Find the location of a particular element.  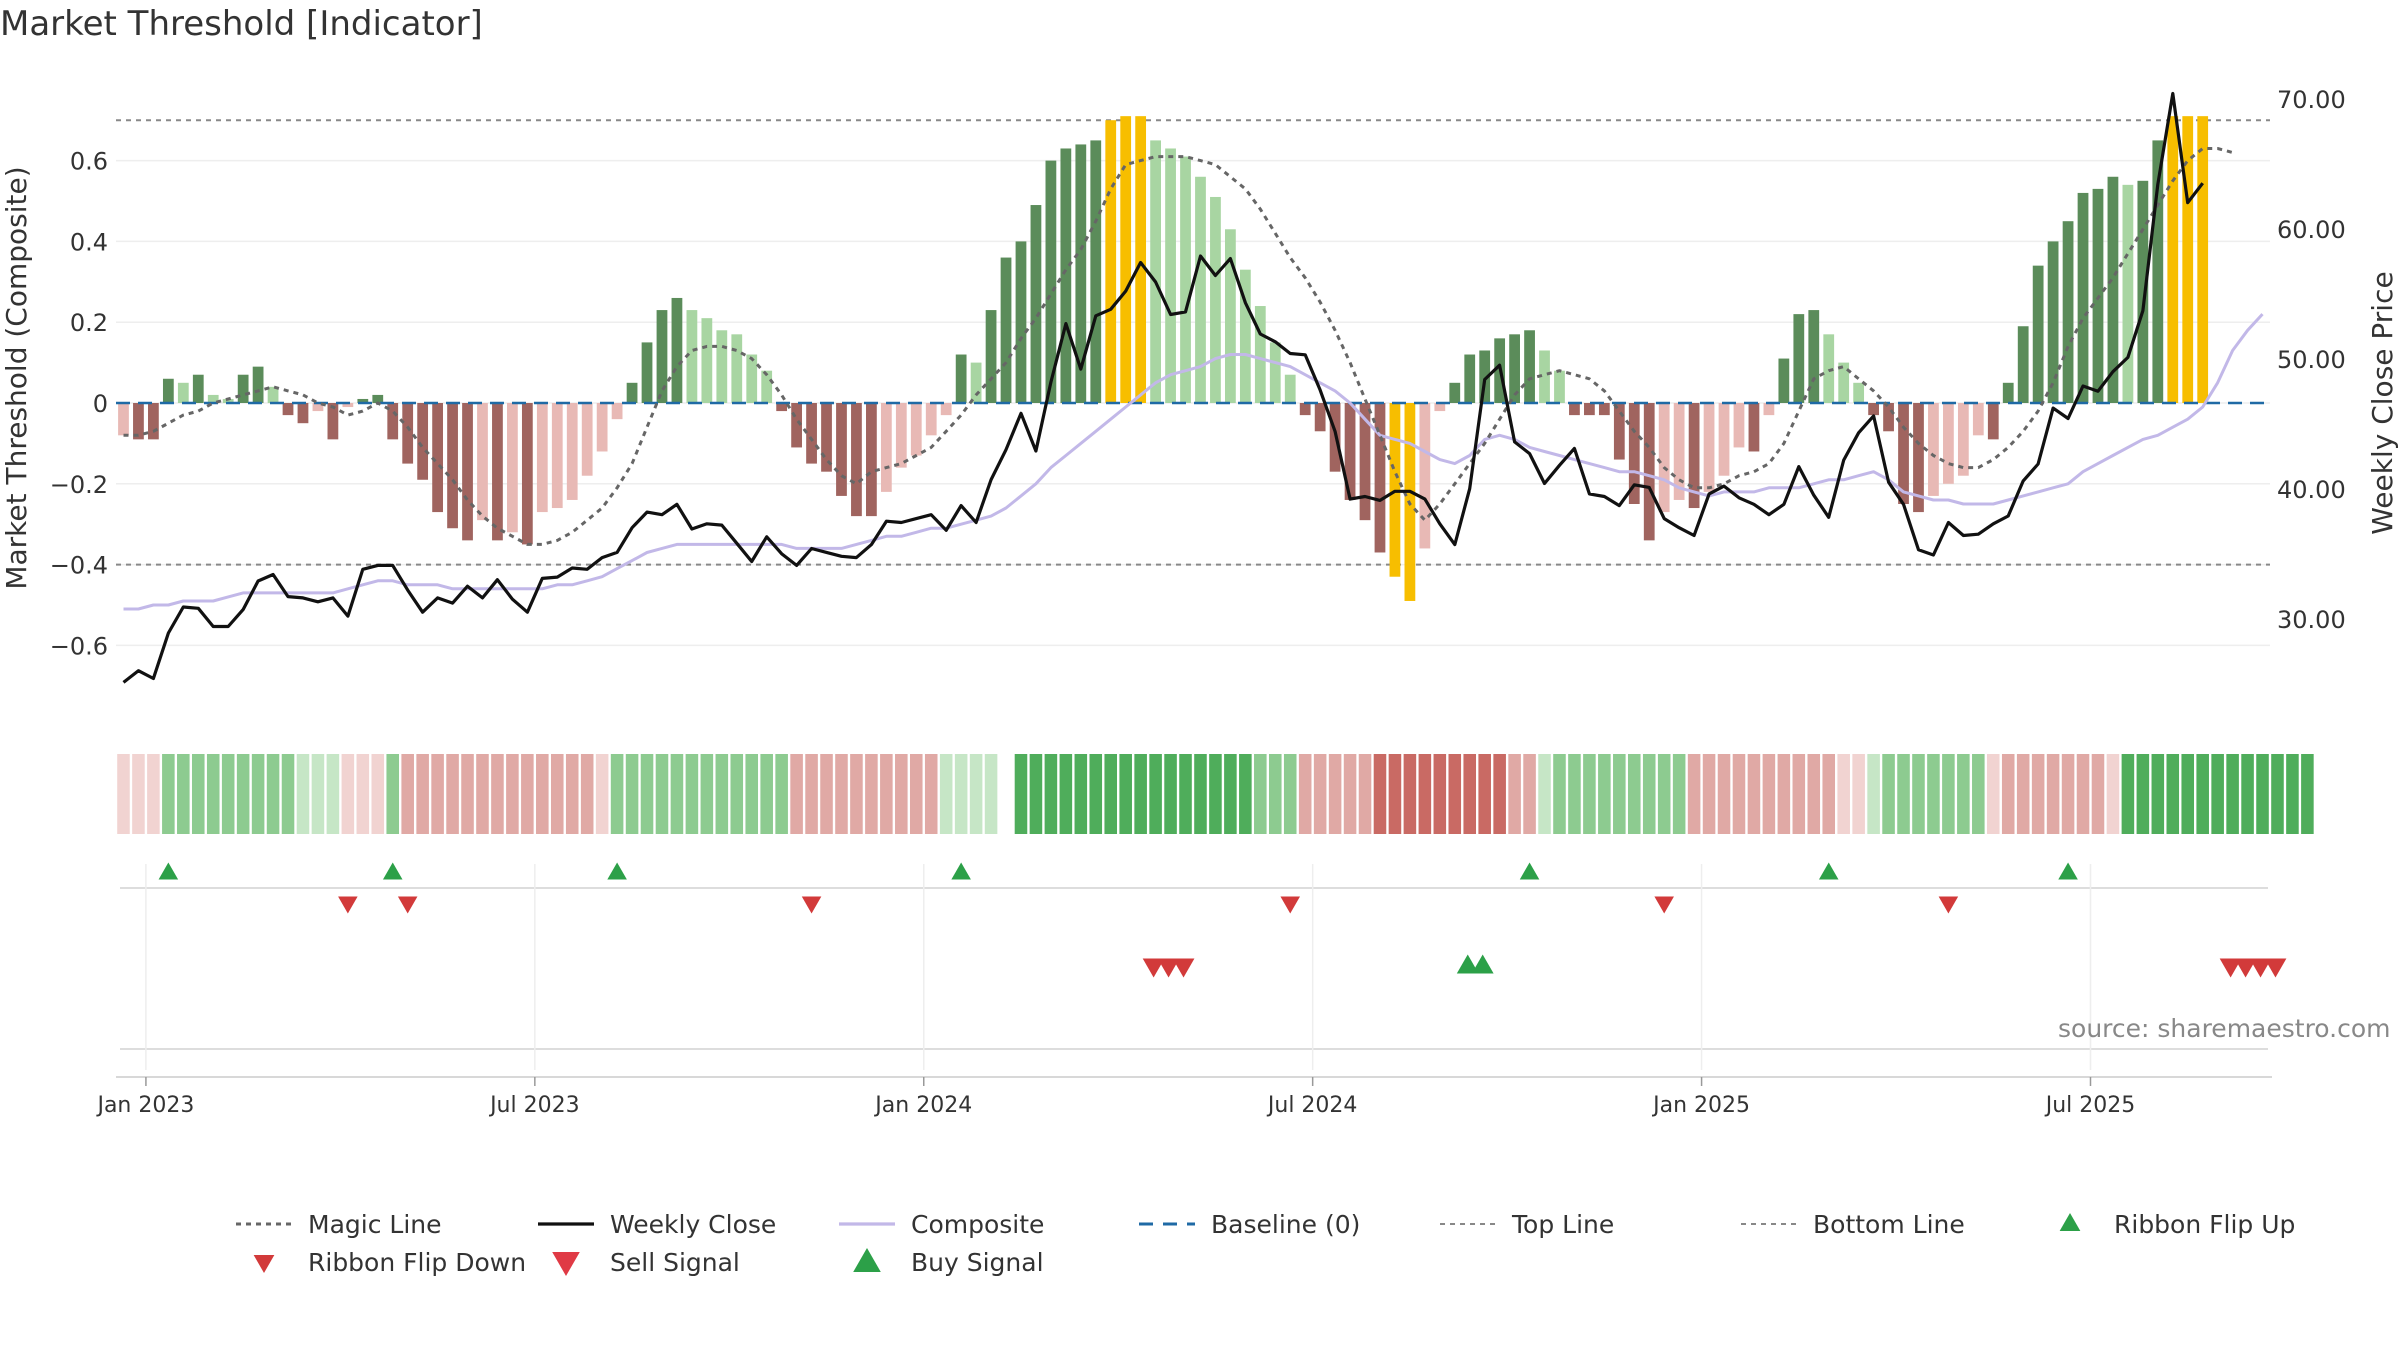

legend-swatch-down-marker is located at coordinates (264, 1264).